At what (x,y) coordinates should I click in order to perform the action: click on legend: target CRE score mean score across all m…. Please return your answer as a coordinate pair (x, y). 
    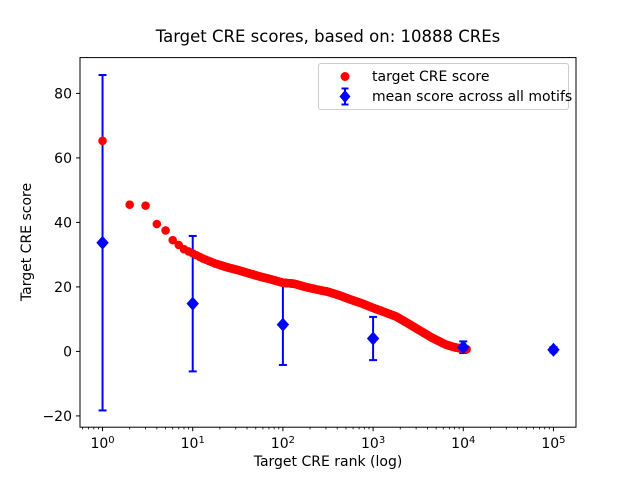
    Looking at the image, I should click on (445, 86).